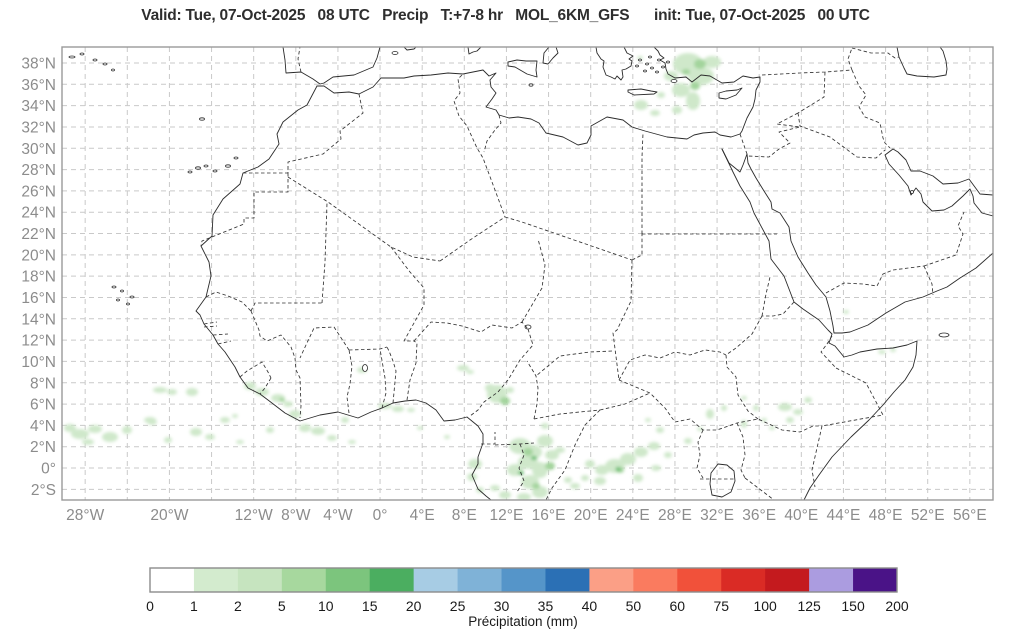 The width and height of the screenshot is (1011, 641). I want to click on x-axis-label: 40°E, so click(801, 515).